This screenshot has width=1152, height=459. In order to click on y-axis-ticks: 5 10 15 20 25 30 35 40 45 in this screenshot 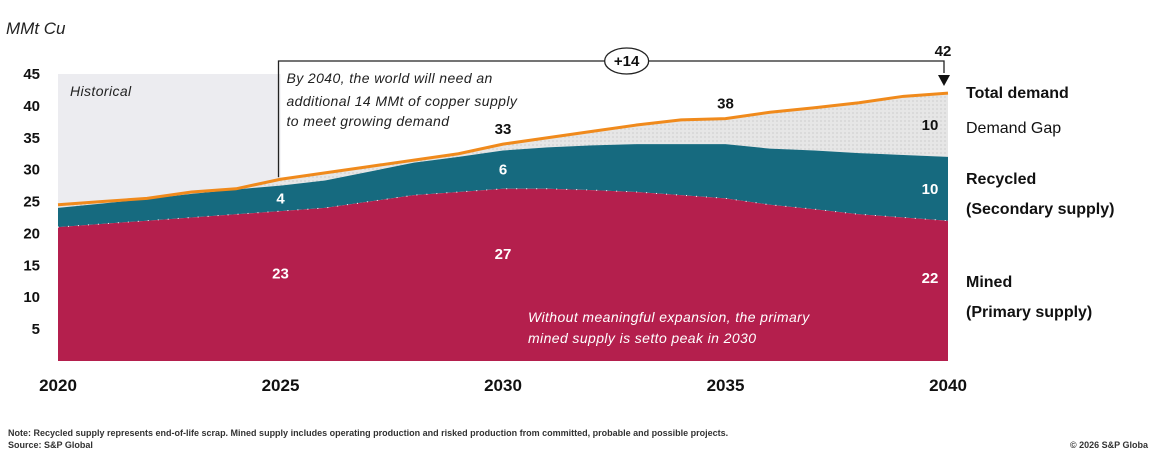, I will do `click(31, 202)`.